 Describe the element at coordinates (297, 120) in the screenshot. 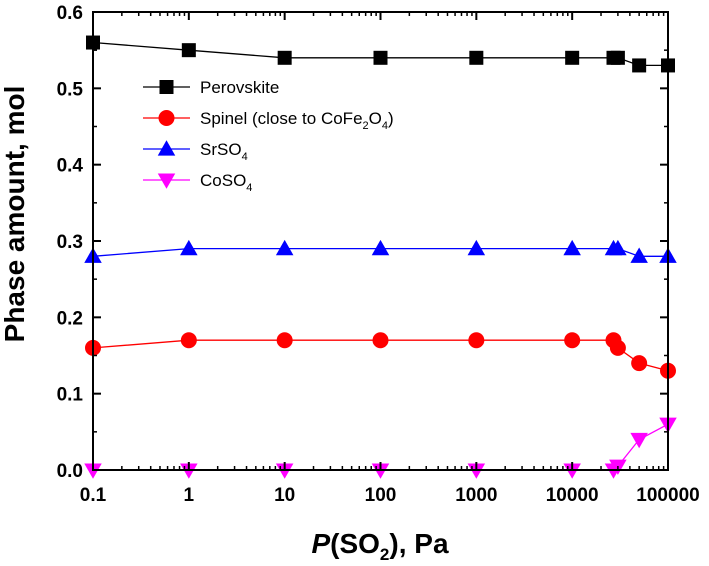

I see `legend-label: Spinel (close to CoFe2O4)` at that location.